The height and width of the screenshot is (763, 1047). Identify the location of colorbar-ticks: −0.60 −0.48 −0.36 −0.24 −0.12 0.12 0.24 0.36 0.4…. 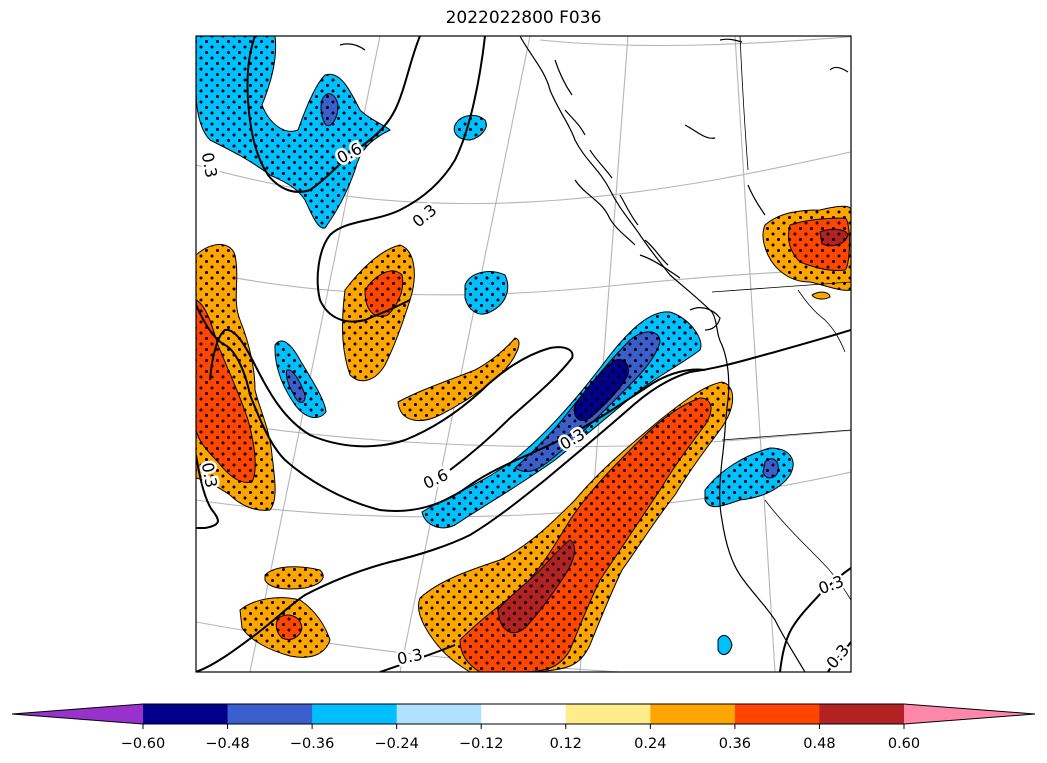
(520, 738).